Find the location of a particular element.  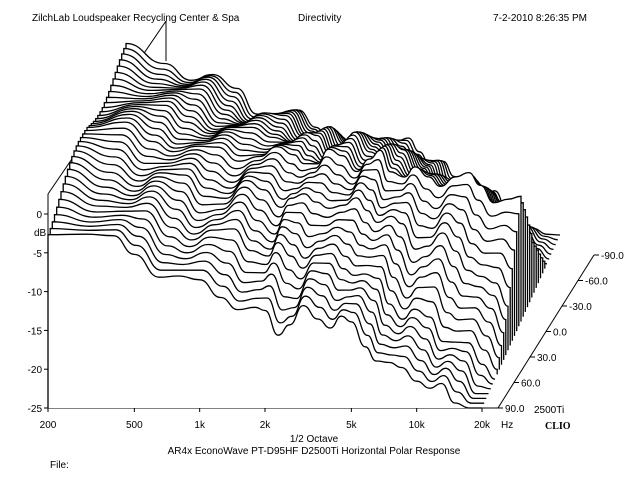

angle-tick-label: -90.0 is located at coordinates (612, 256).